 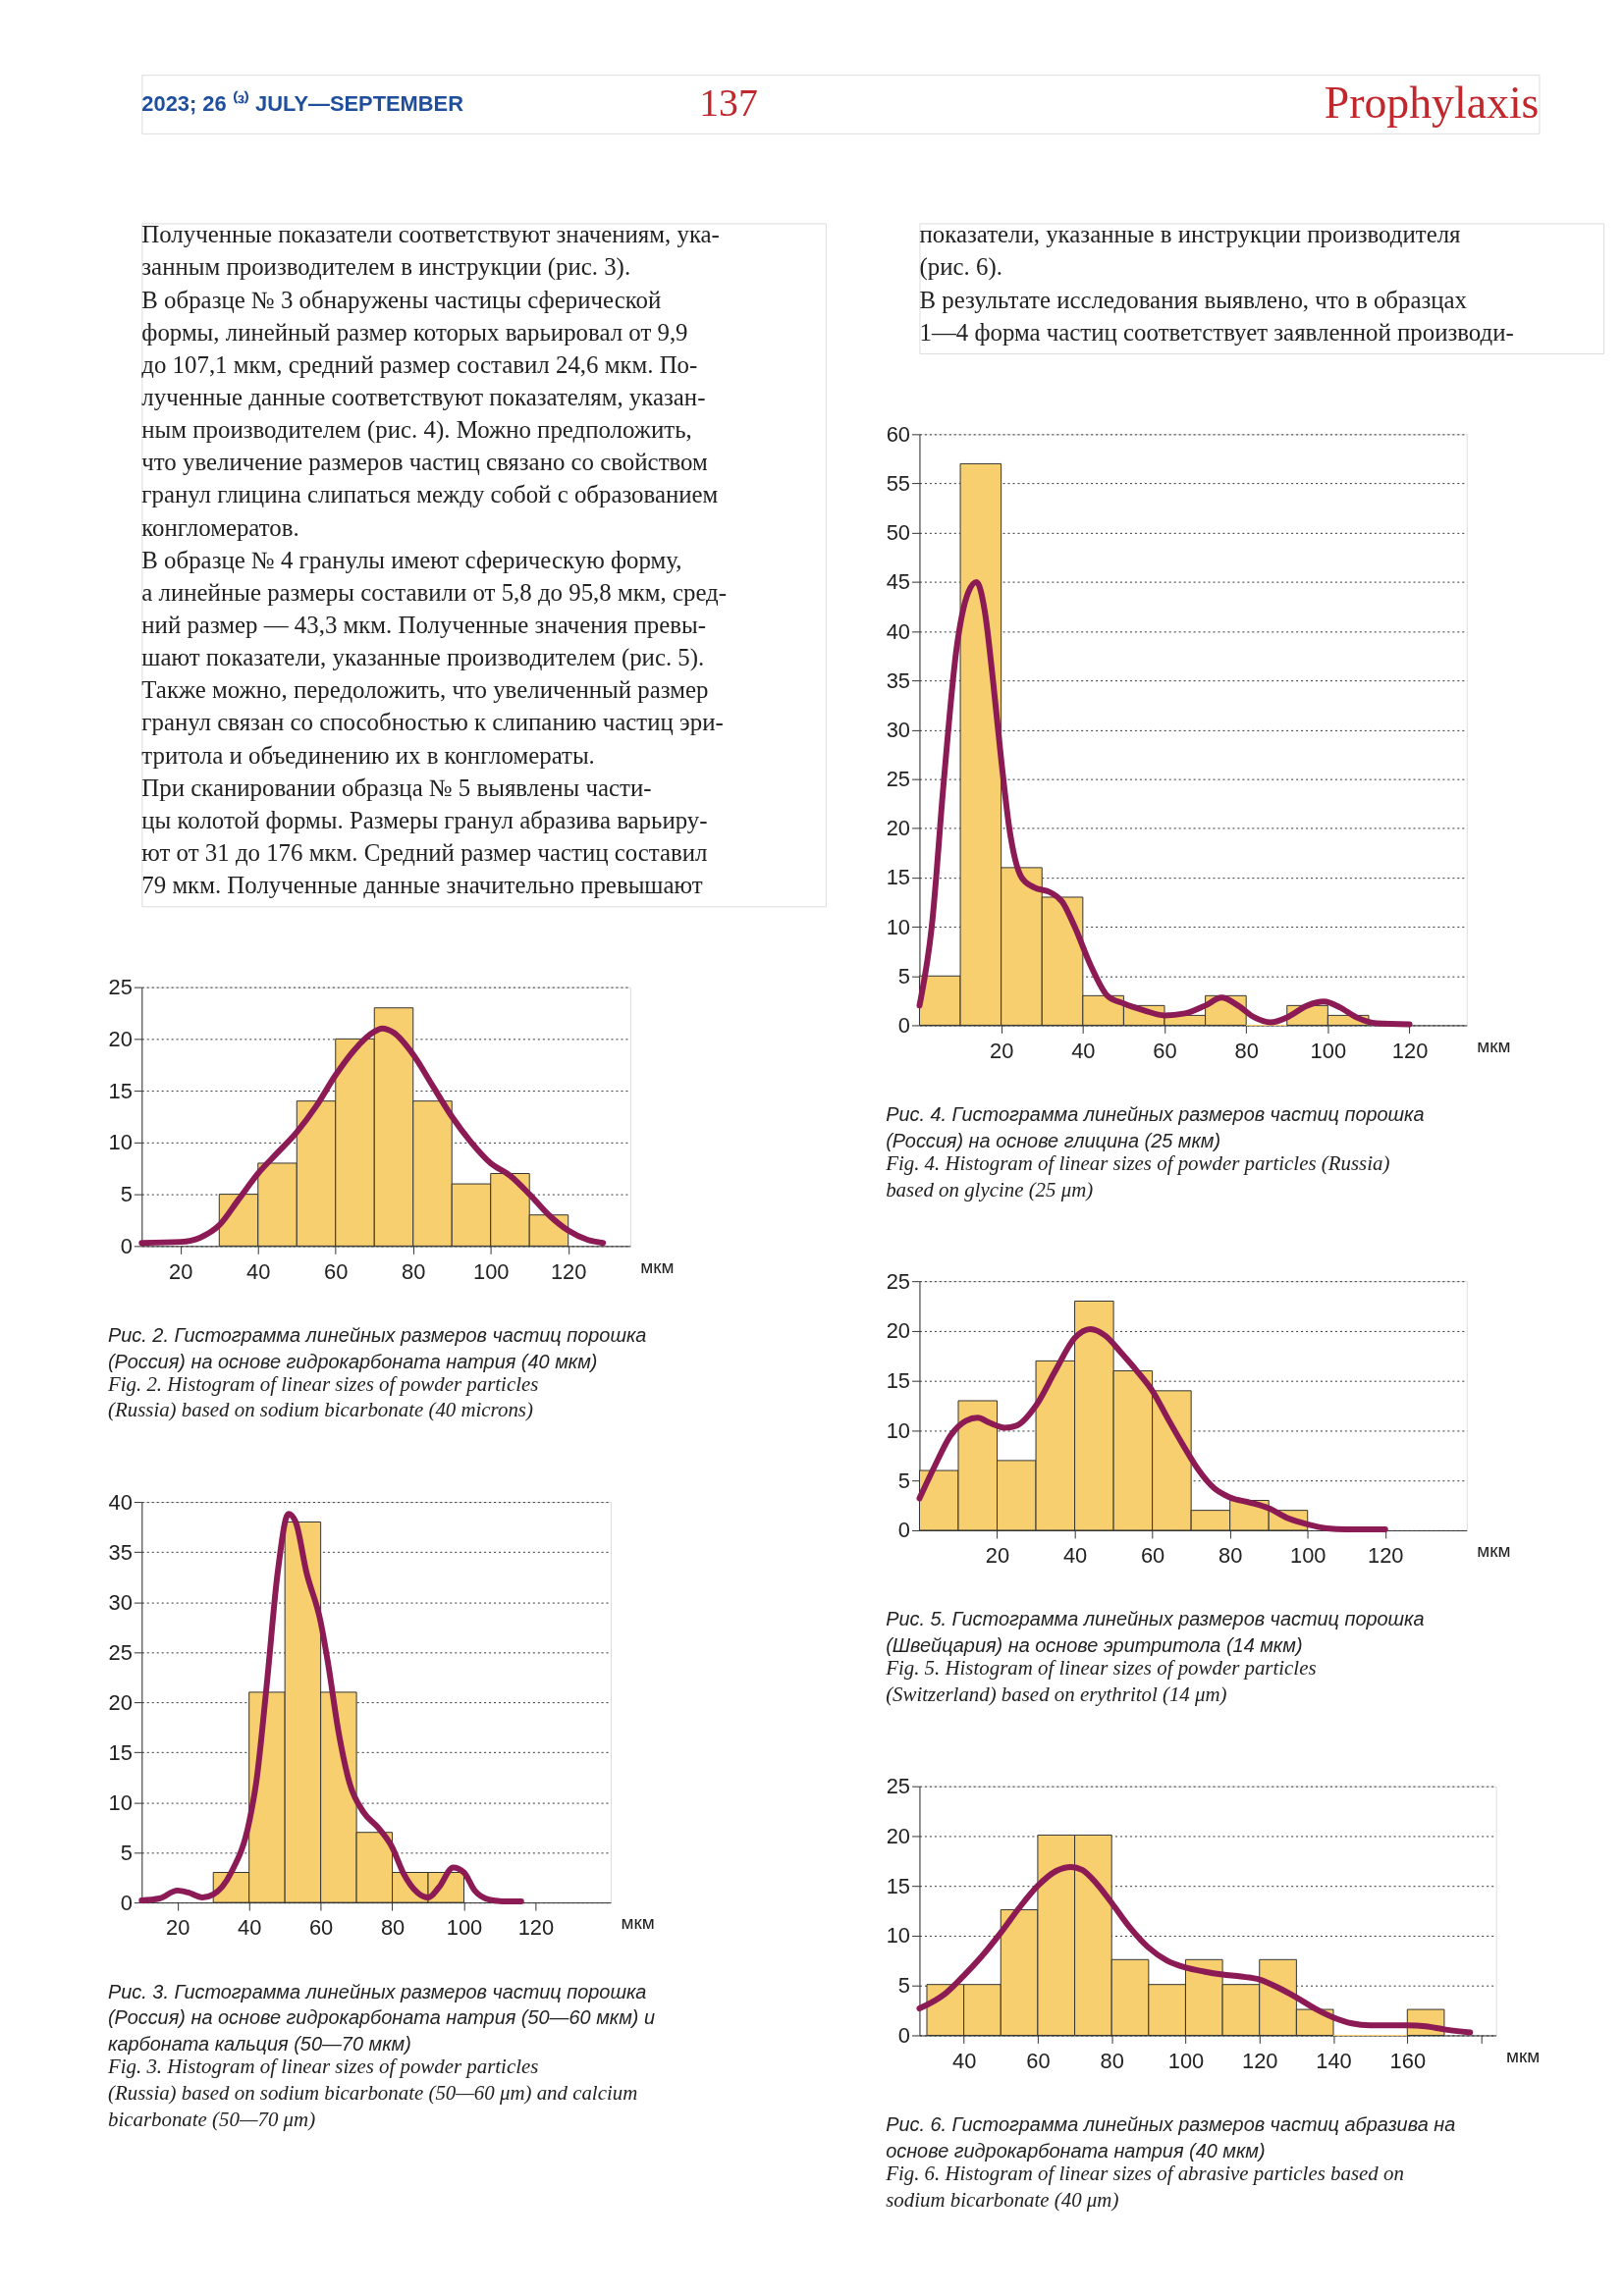 I want to click on text: Рис. 3. Гистограмма линейных размеров частиц порошка (Россия) на основе гидрокарбоната натрия (50—60 мкм) и карбоната кальция (50—70 мкм), so click(x=382, y=2018).